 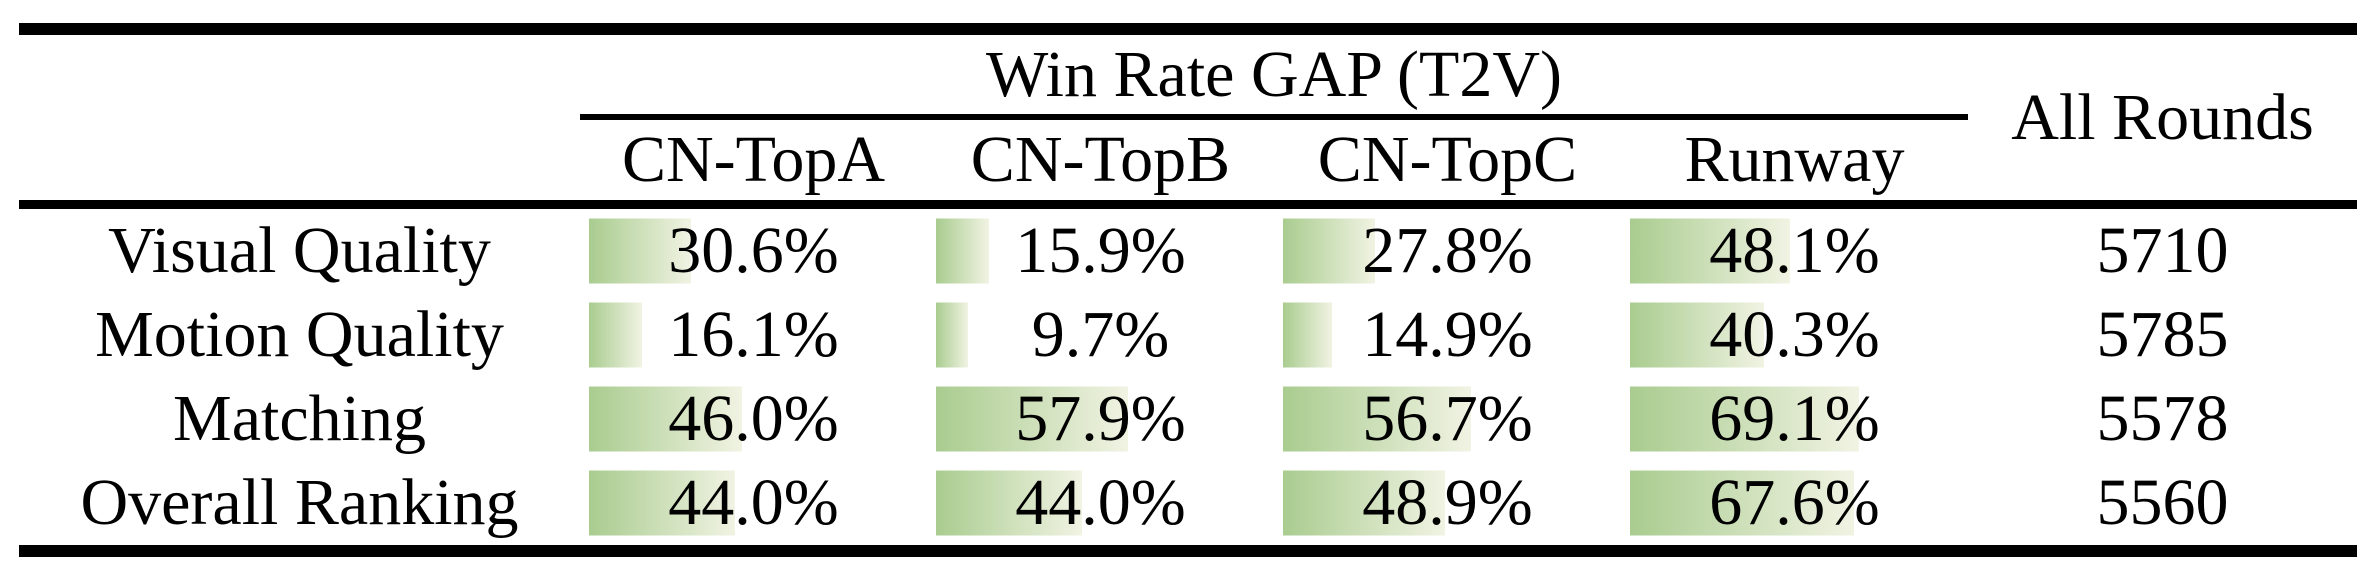 What do you see at coordinates (753, 159) in the screenshot?
I see `column-header-cn-topa: CN-TopA` at bounding box center [753, 159].